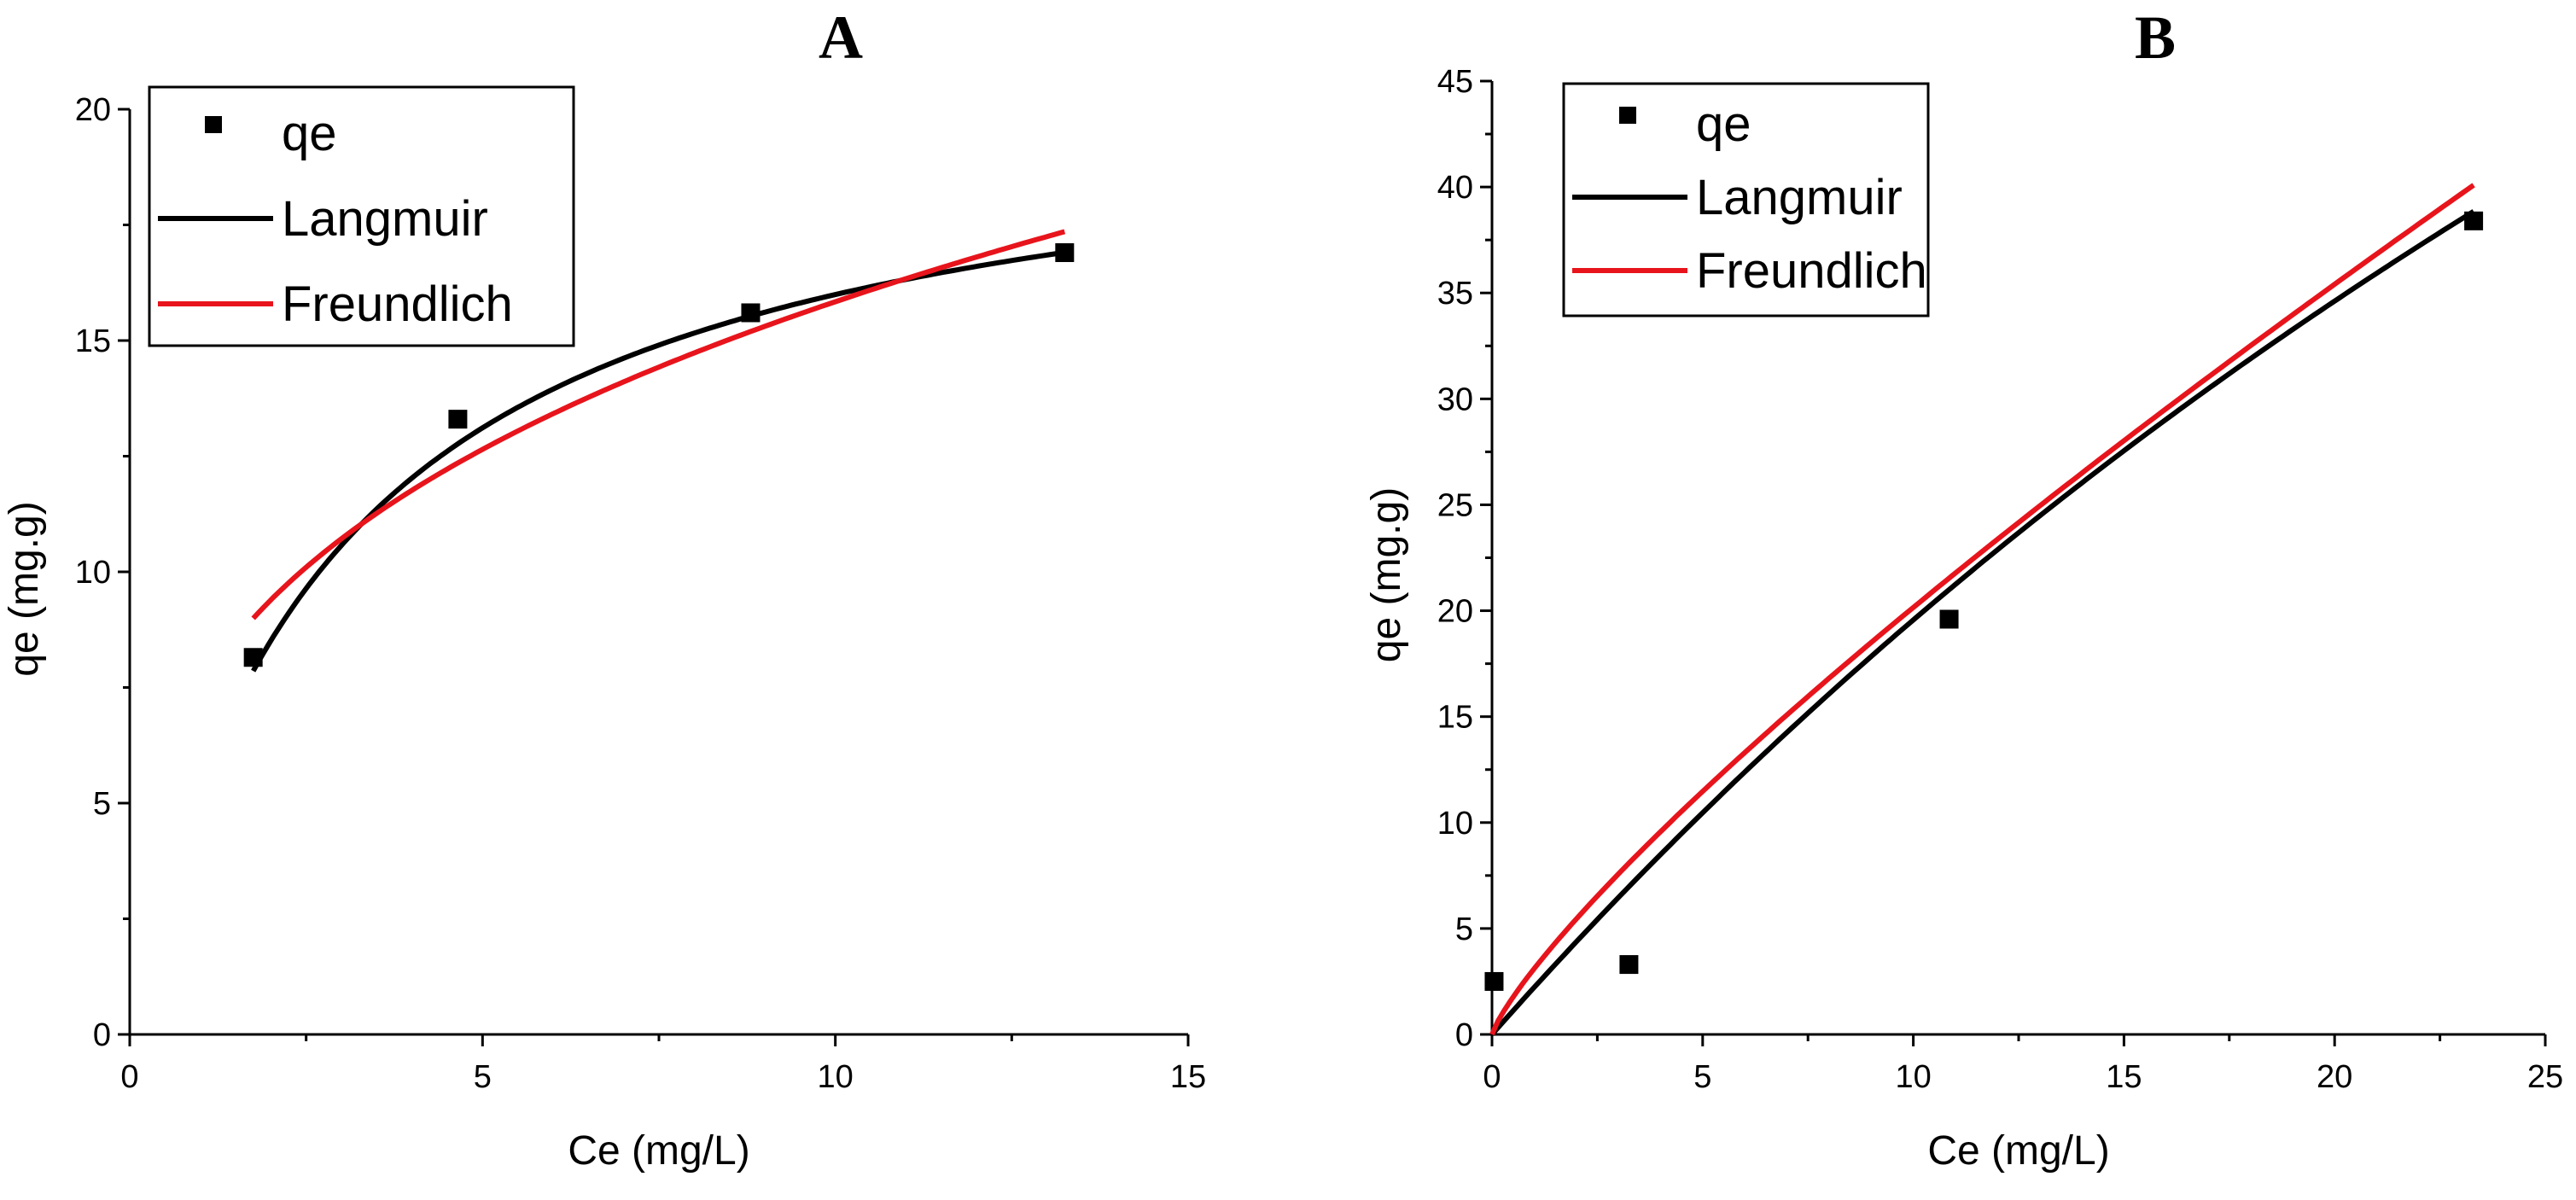 The height and width of the screenshot is (1200, 2576). What do you see at coordinates (1455, 294) in the screenshot?
I see `y-tick-label: 35` at bounding box center [1455, 294].